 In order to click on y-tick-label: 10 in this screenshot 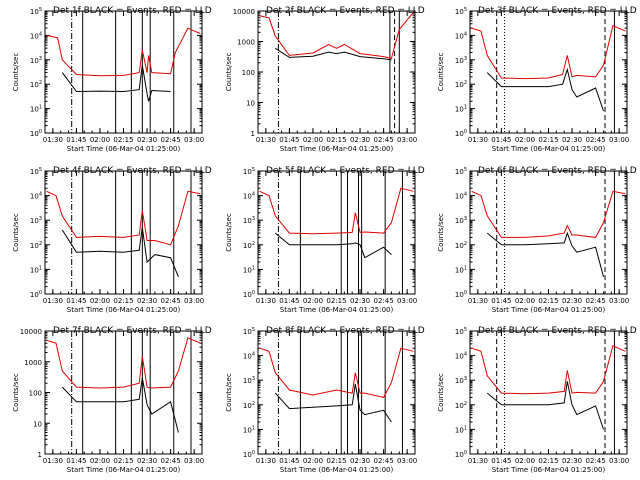, I will do `click(250, 104)`.